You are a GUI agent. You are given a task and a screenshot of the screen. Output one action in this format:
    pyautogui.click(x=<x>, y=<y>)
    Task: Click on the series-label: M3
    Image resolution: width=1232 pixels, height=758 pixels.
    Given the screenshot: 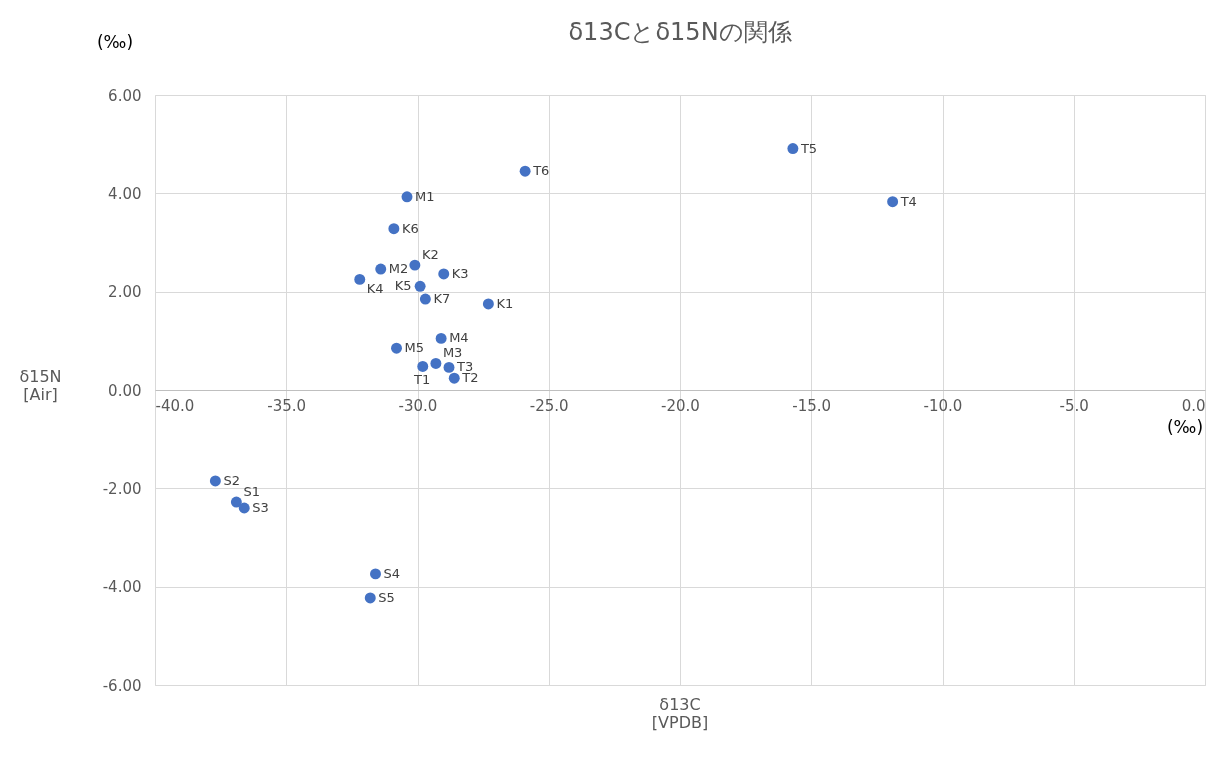 What is the action you would take?
    pyautogui.click(x=452, y=353)
    